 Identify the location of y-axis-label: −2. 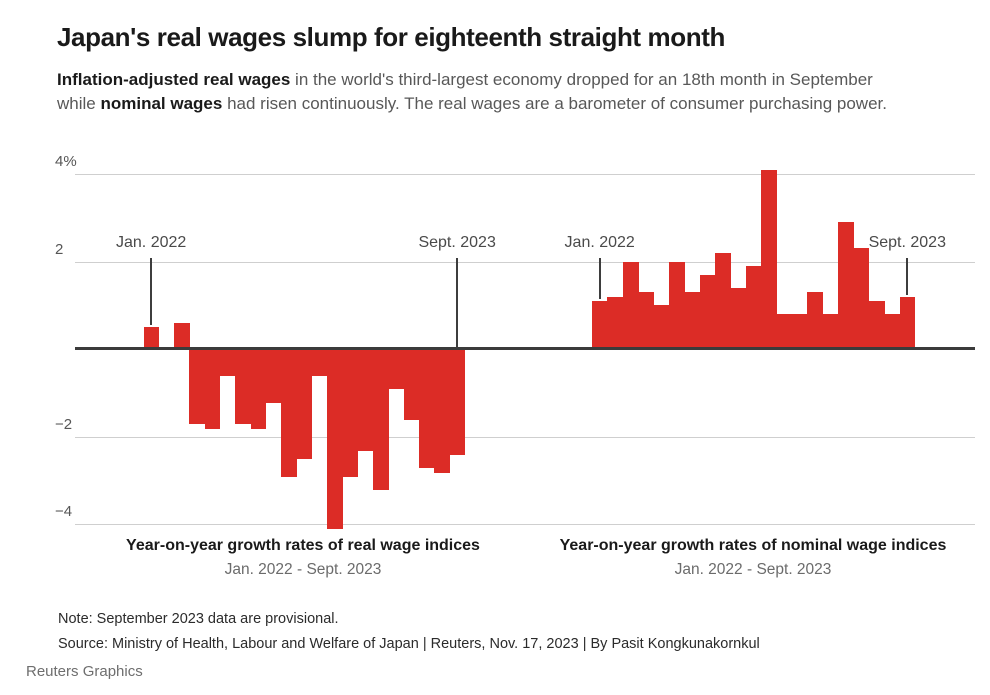
(64, 424).